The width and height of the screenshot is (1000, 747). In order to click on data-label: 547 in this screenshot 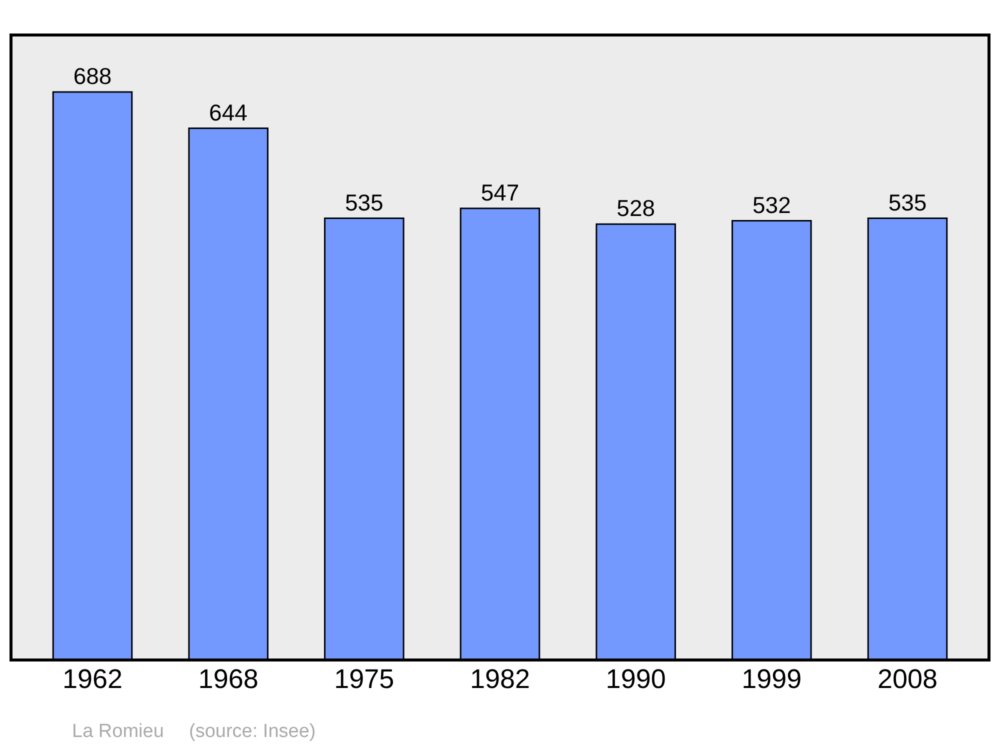, I will do `click(500, 192)`.